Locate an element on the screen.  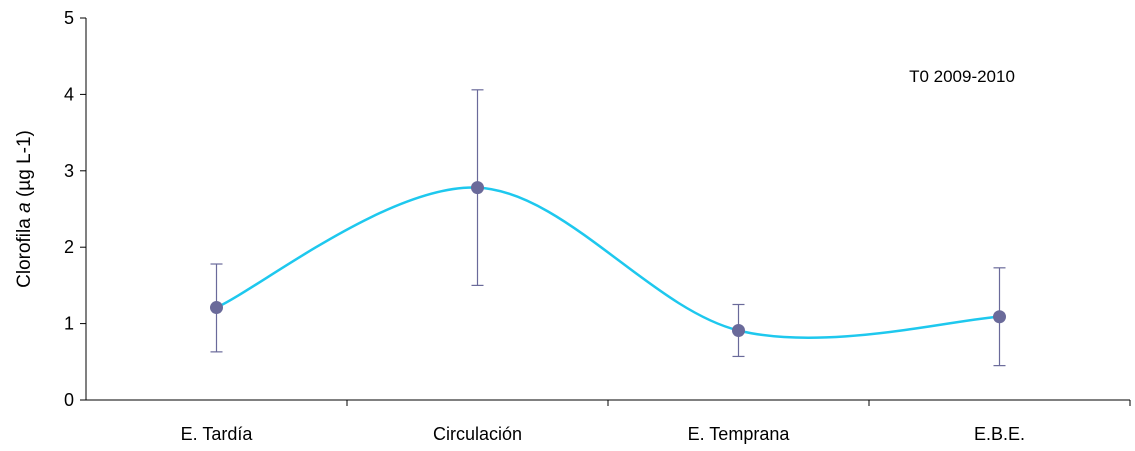
y-tick-label: 0 is located at coordinates (69, 400).